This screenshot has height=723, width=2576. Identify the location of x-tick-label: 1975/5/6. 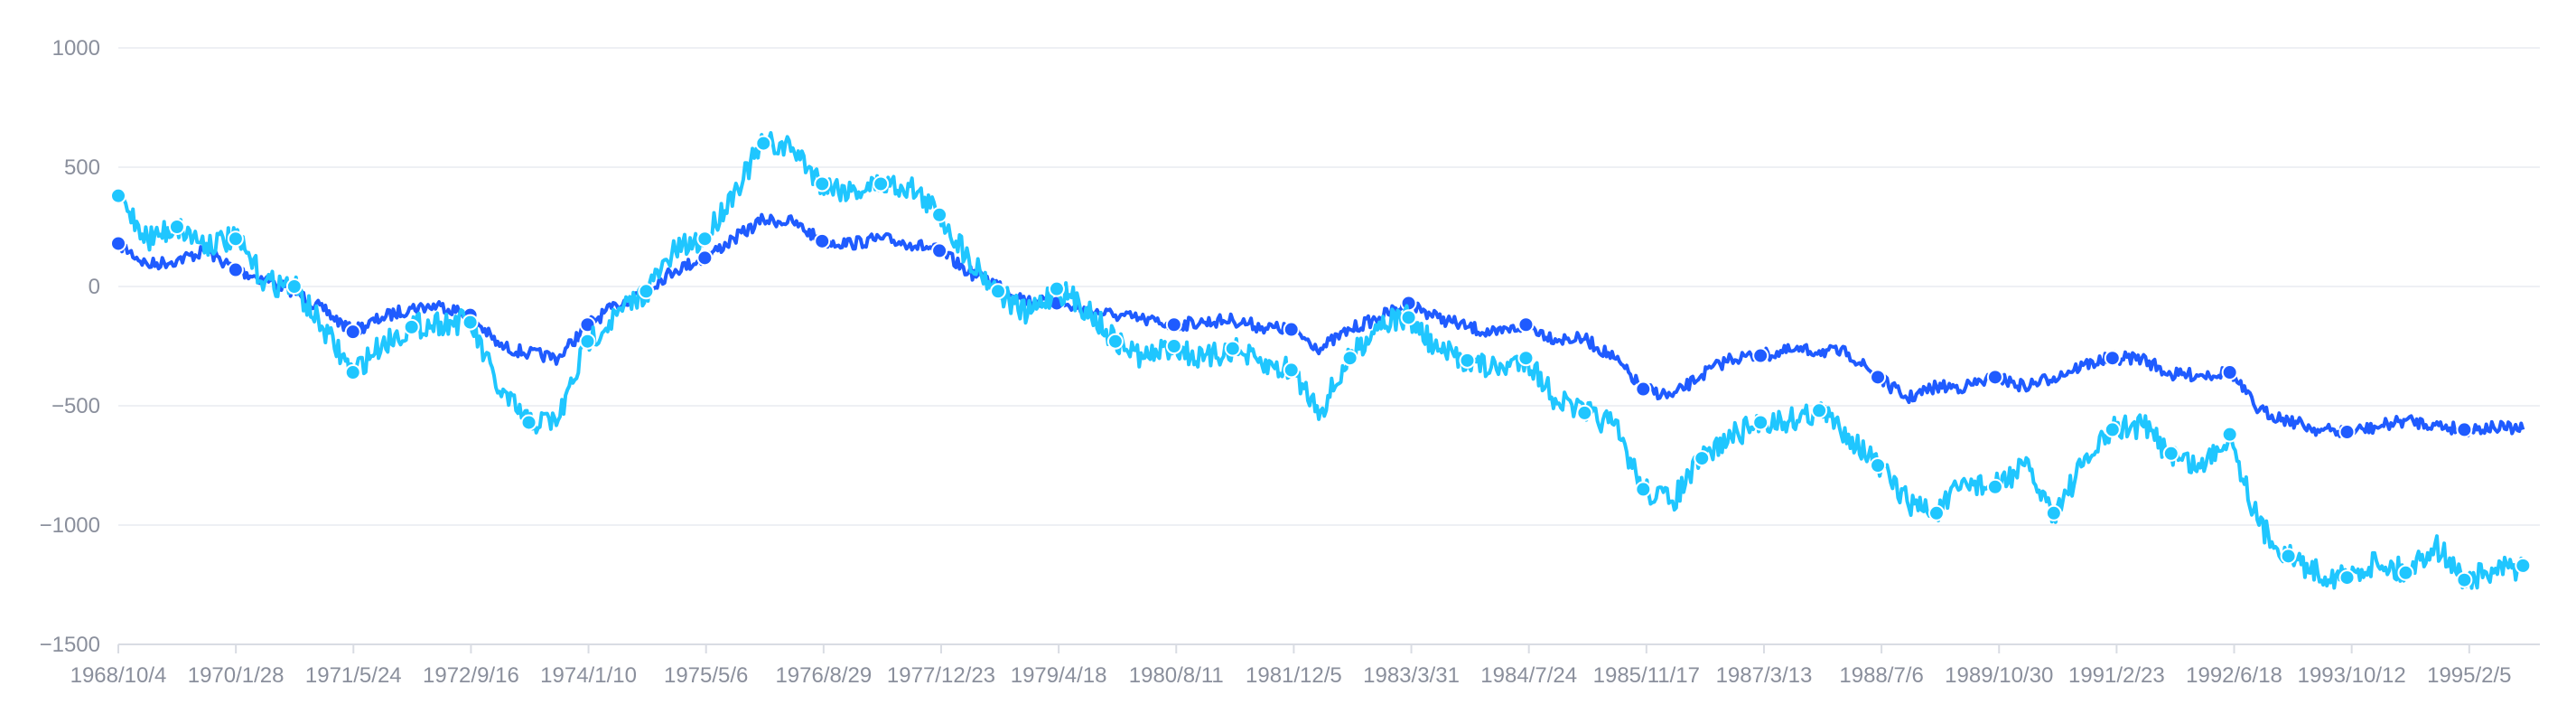
(706, 675).